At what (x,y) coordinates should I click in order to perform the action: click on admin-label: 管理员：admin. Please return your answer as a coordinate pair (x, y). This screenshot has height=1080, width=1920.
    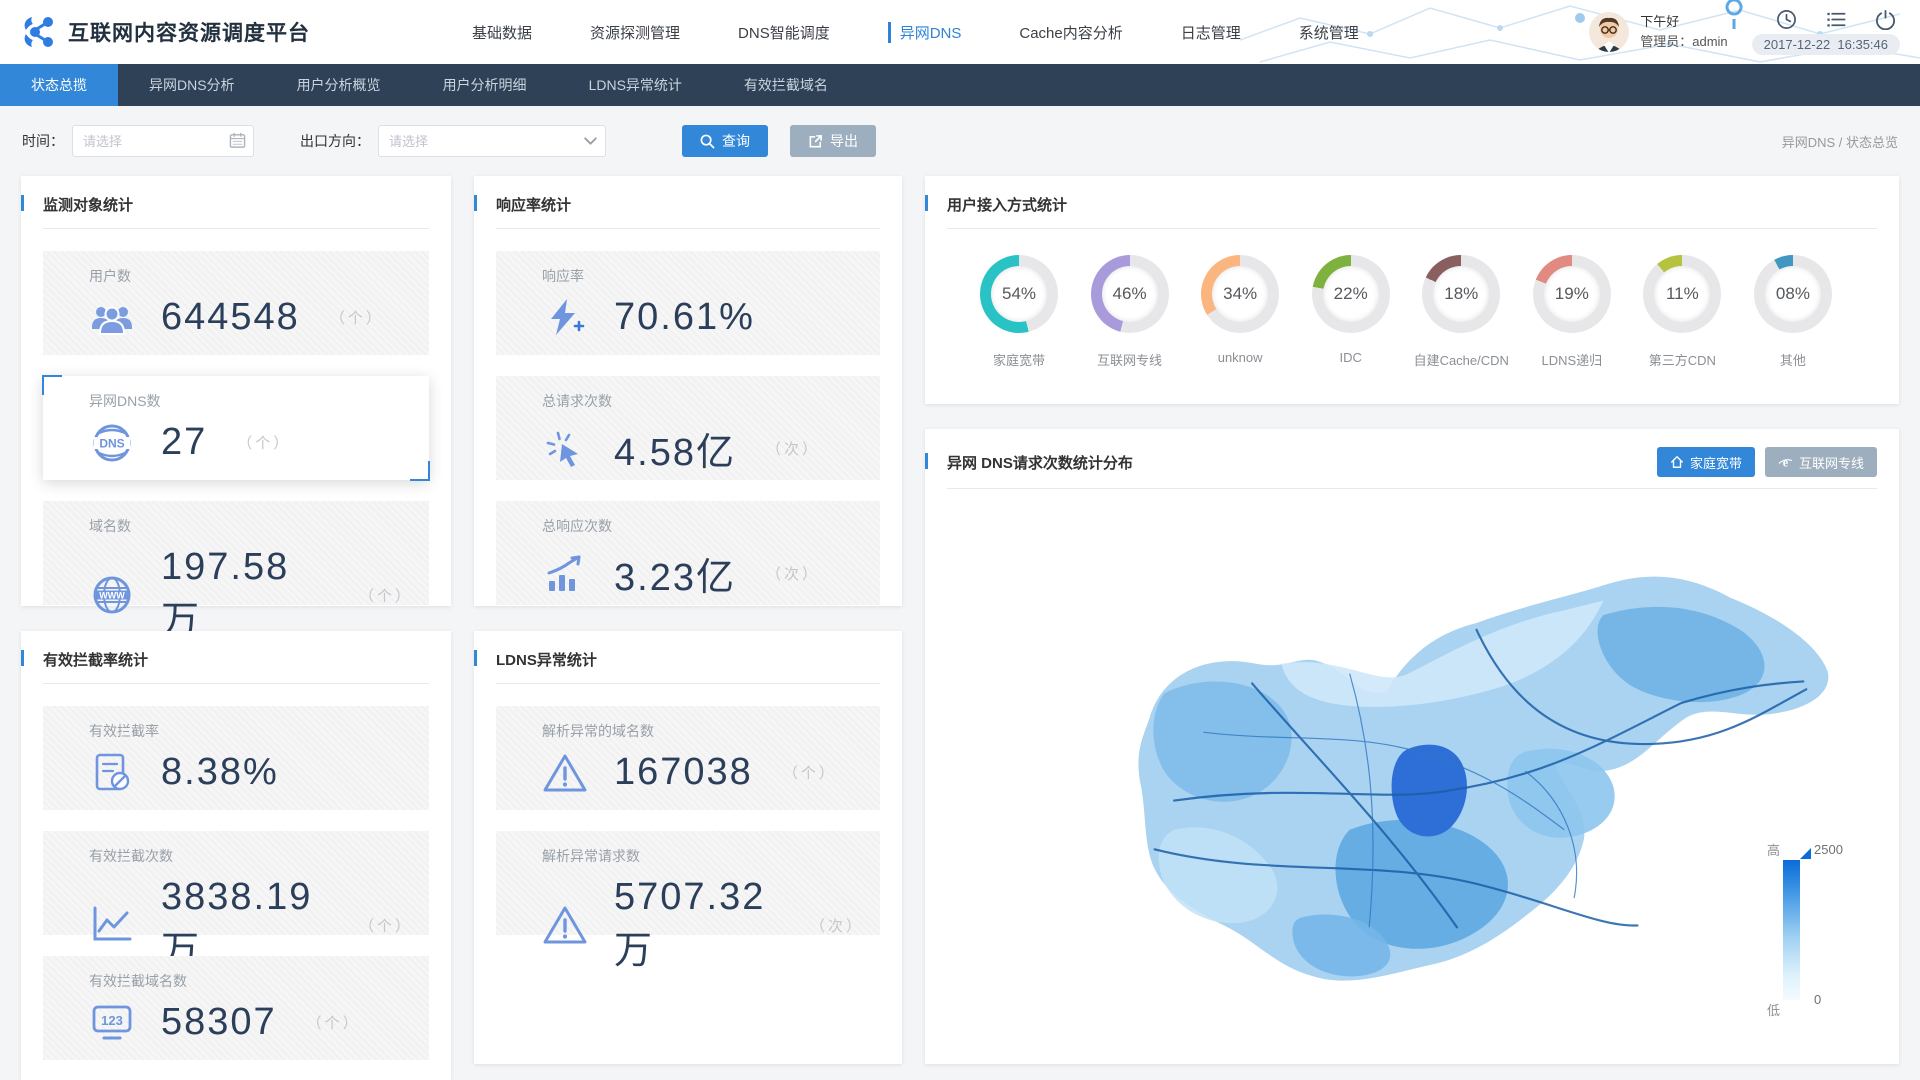
    Looking at the image, I should click on (1684, 41).